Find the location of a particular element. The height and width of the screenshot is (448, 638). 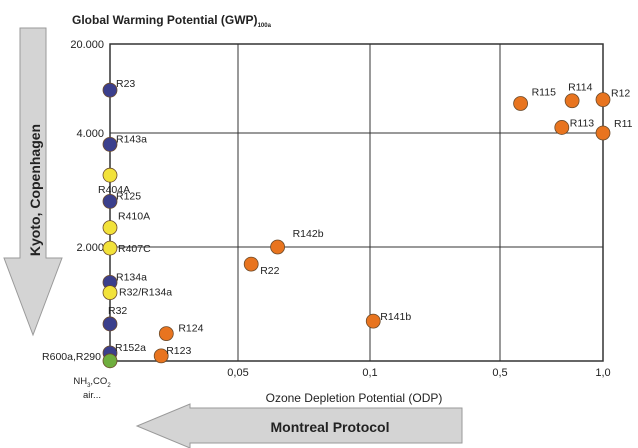

kyoto-arrow-label: Kyoto, Copenhagen is located at coordinates (35, 190).